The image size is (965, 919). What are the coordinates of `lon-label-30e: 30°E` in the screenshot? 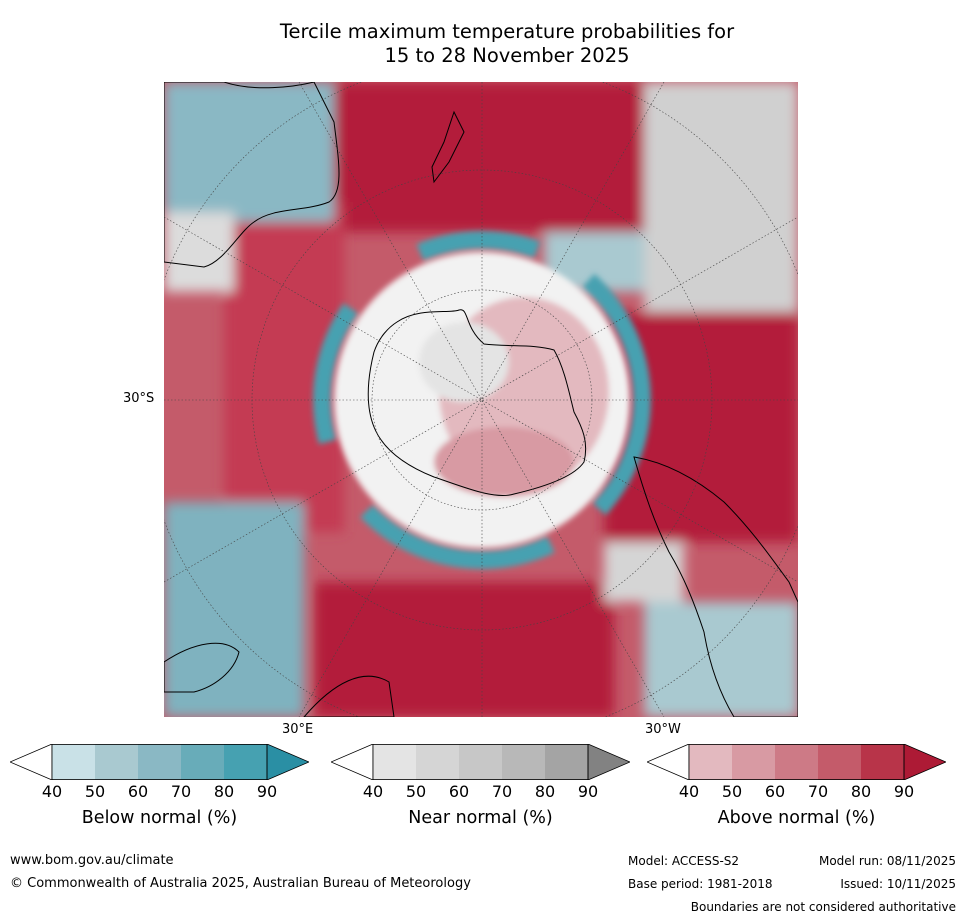 It's located at (298, 729).